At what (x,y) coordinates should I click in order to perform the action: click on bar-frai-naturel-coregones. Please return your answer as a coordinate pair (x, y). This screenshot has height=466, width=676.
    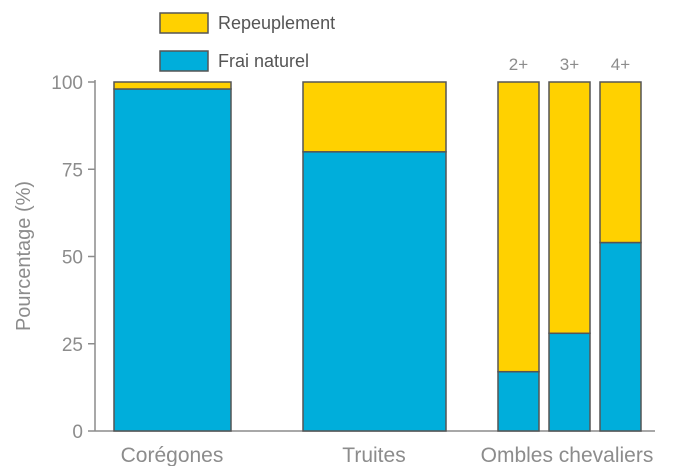
    Looking at the image, I should click on (172, 260).